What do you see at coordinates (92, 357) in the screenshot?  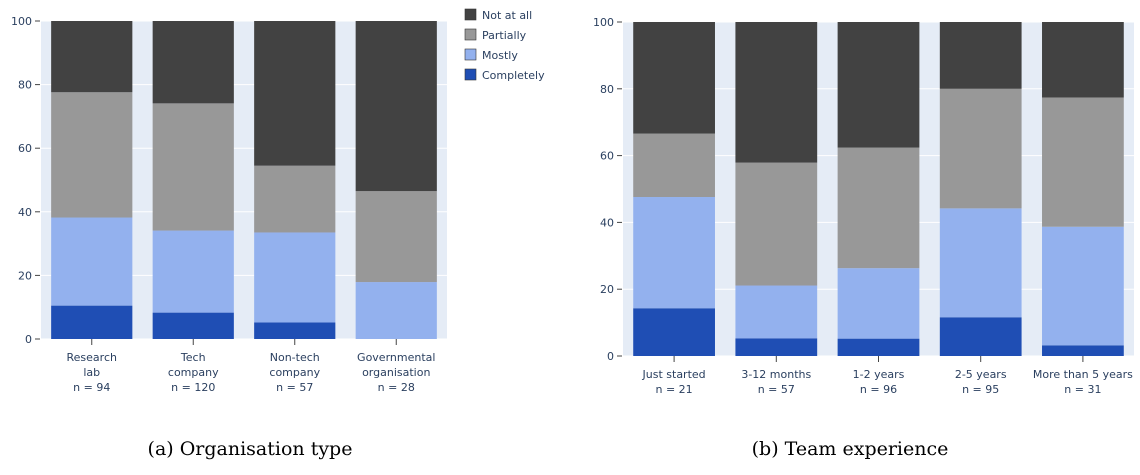 I see `category-label: Research` at bounding box center [92, 357].